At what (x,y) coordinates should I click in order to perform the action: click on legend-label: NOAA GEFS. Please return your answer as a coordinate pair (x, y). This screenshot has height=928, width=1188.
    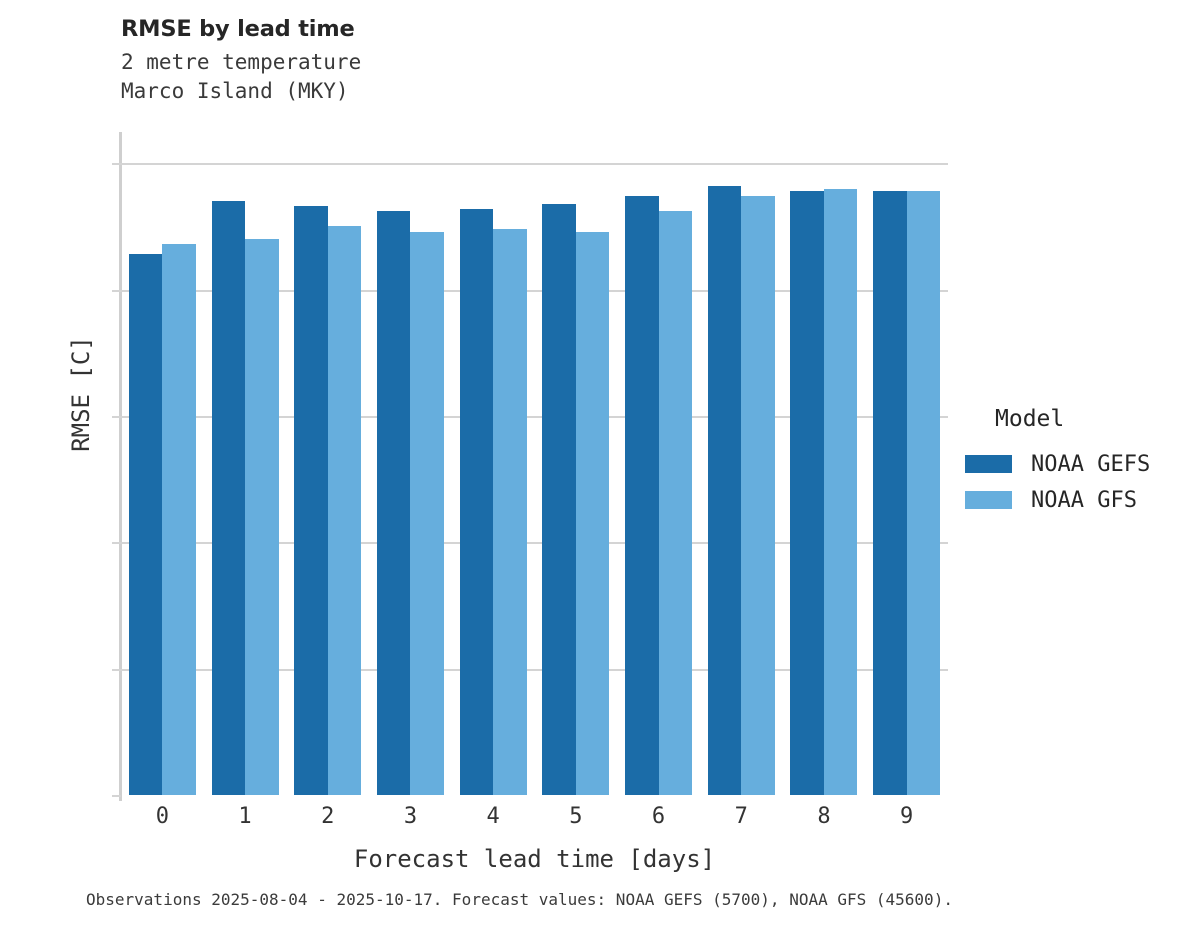
    Looking at the image, I should click on (1091, 464).